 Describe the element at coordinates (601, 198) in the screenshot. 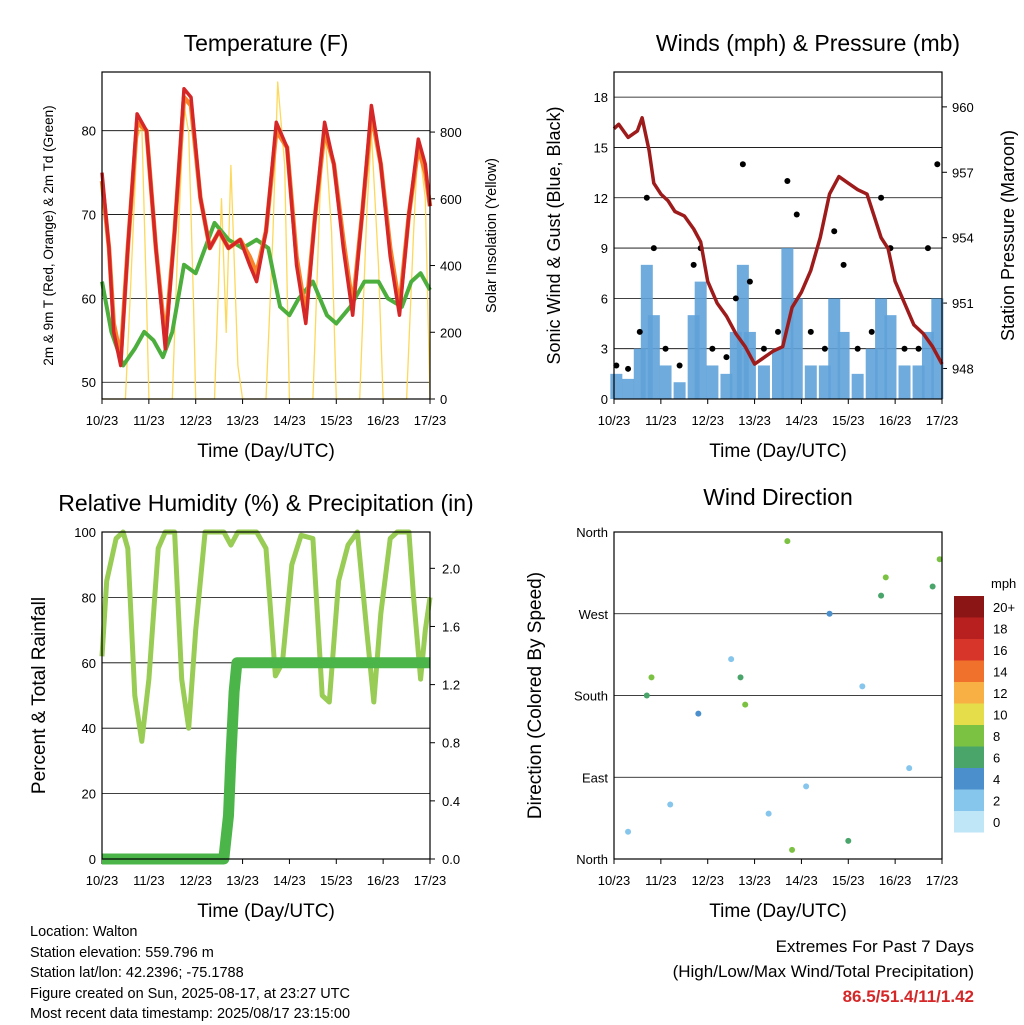

I see `y-tick-label: 12` at that location.